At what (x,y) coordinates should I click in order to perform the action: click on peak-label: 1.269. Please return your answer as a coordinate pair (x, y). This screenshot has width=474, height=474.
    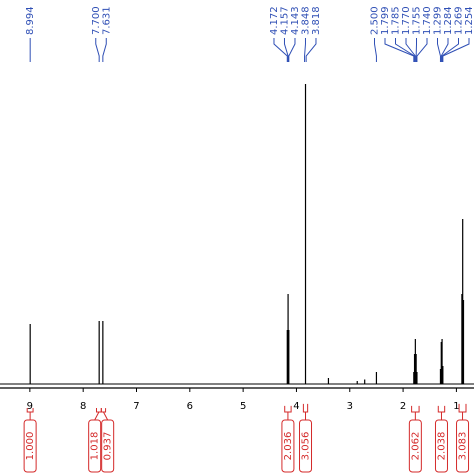
    Looking at the image, I should click on (459, 20).